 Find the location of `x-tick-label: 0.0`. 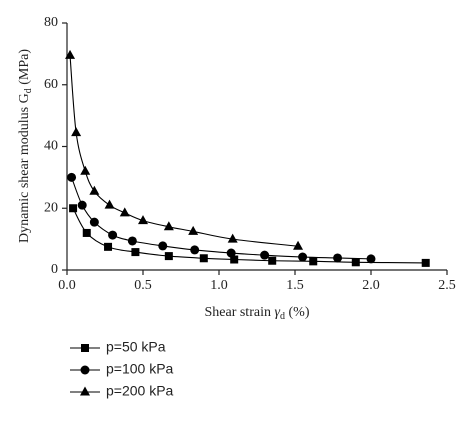

x-tick-label: 0.0 is located at coordinates (67, 285).